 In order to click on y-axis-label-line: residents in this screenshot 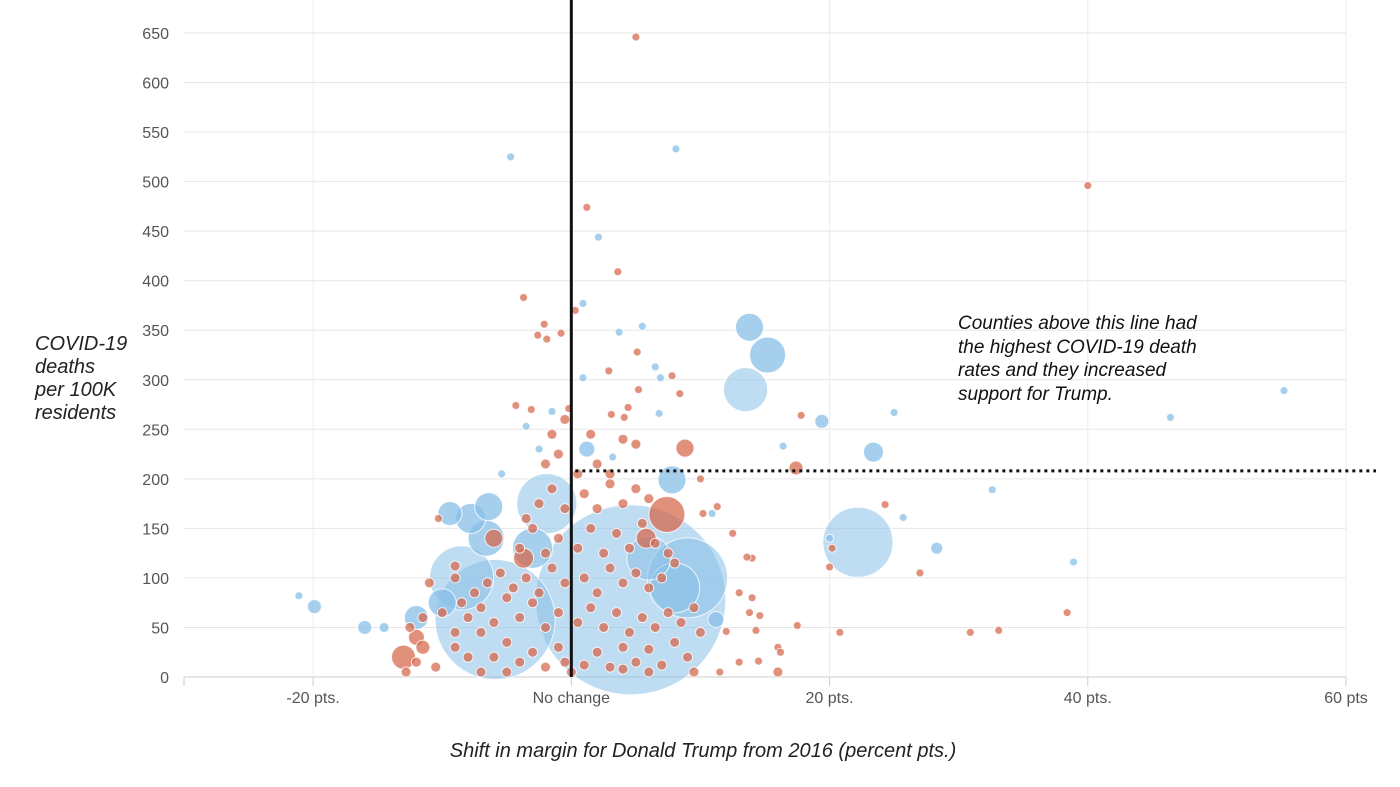, I will do `click(76, 413)`.